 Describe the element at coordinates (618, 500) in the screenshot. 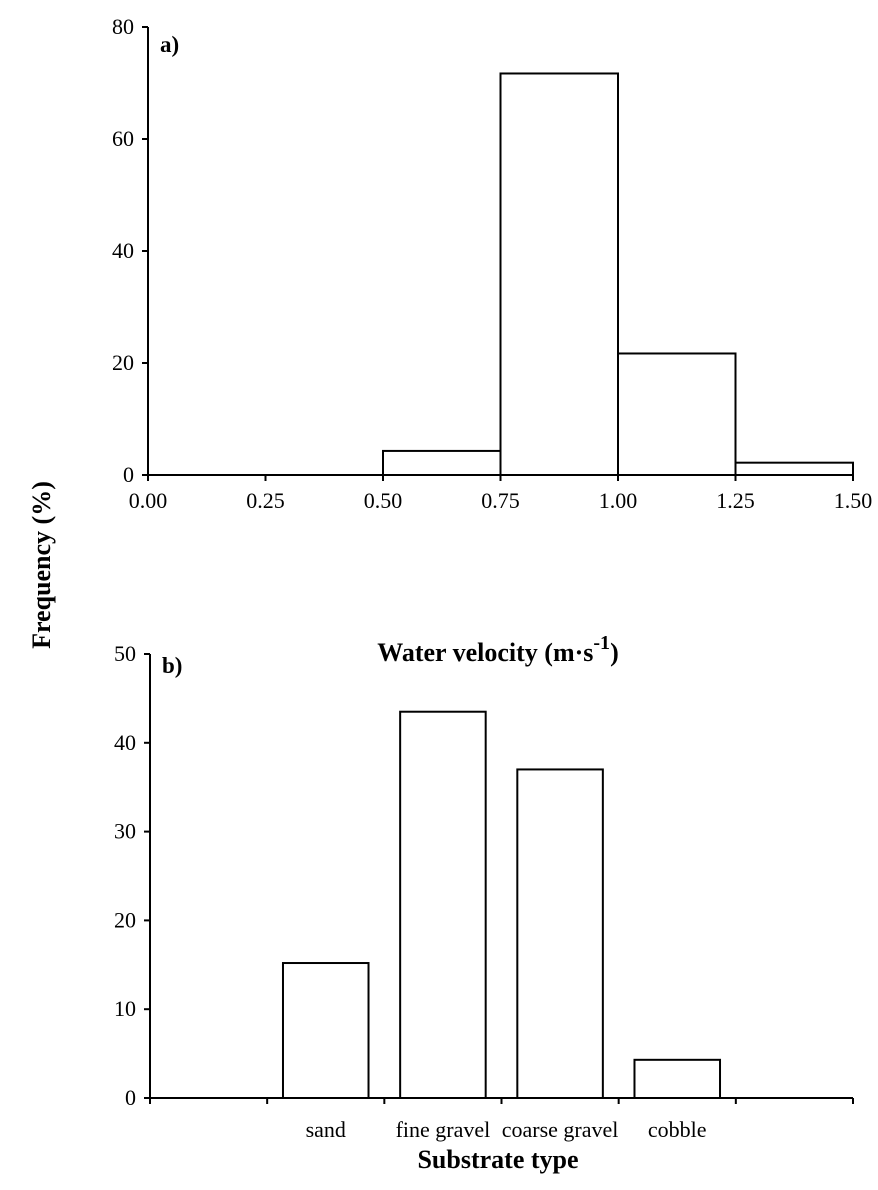

I see `x-tick-label: 1.00` at that location.